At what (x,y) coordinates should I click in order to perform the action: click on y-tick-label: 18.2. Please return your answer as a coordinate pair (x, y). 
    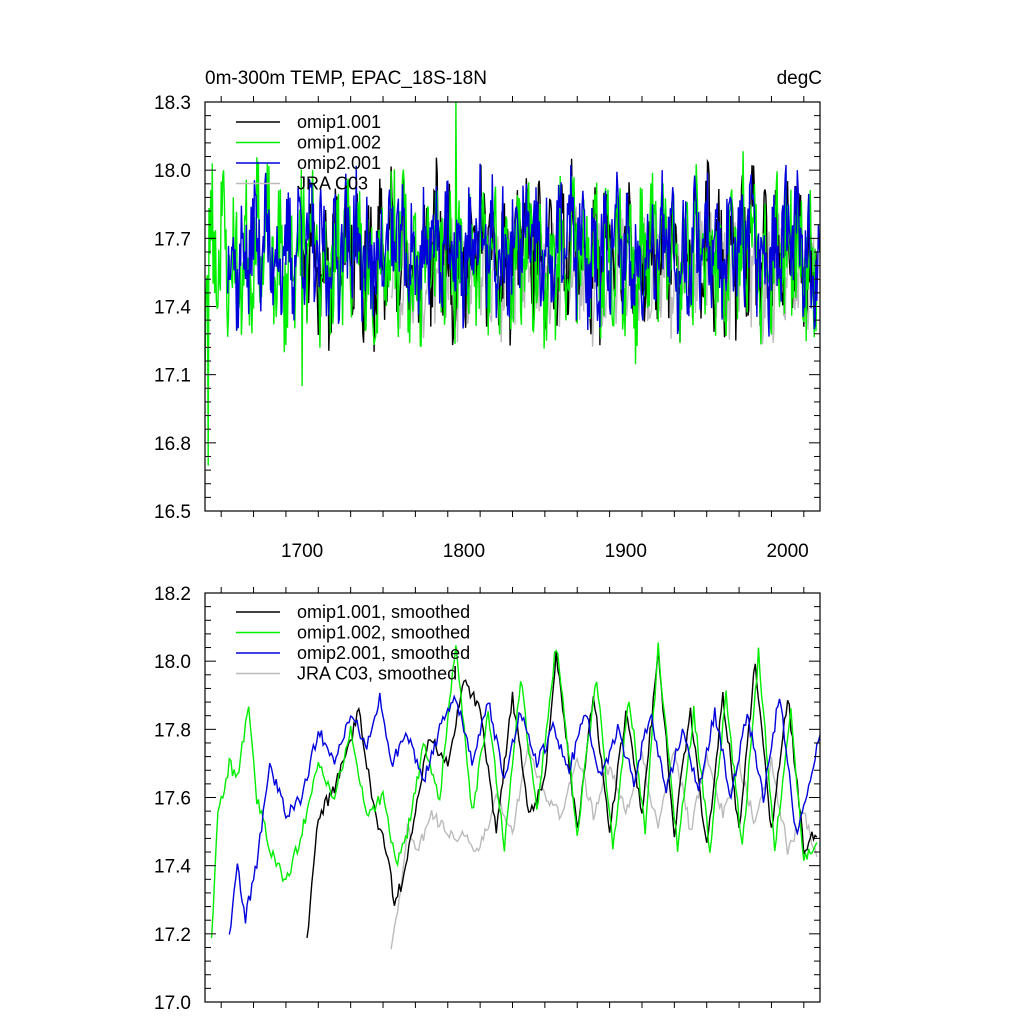
    Looking at the image, I should click on (172, 594).